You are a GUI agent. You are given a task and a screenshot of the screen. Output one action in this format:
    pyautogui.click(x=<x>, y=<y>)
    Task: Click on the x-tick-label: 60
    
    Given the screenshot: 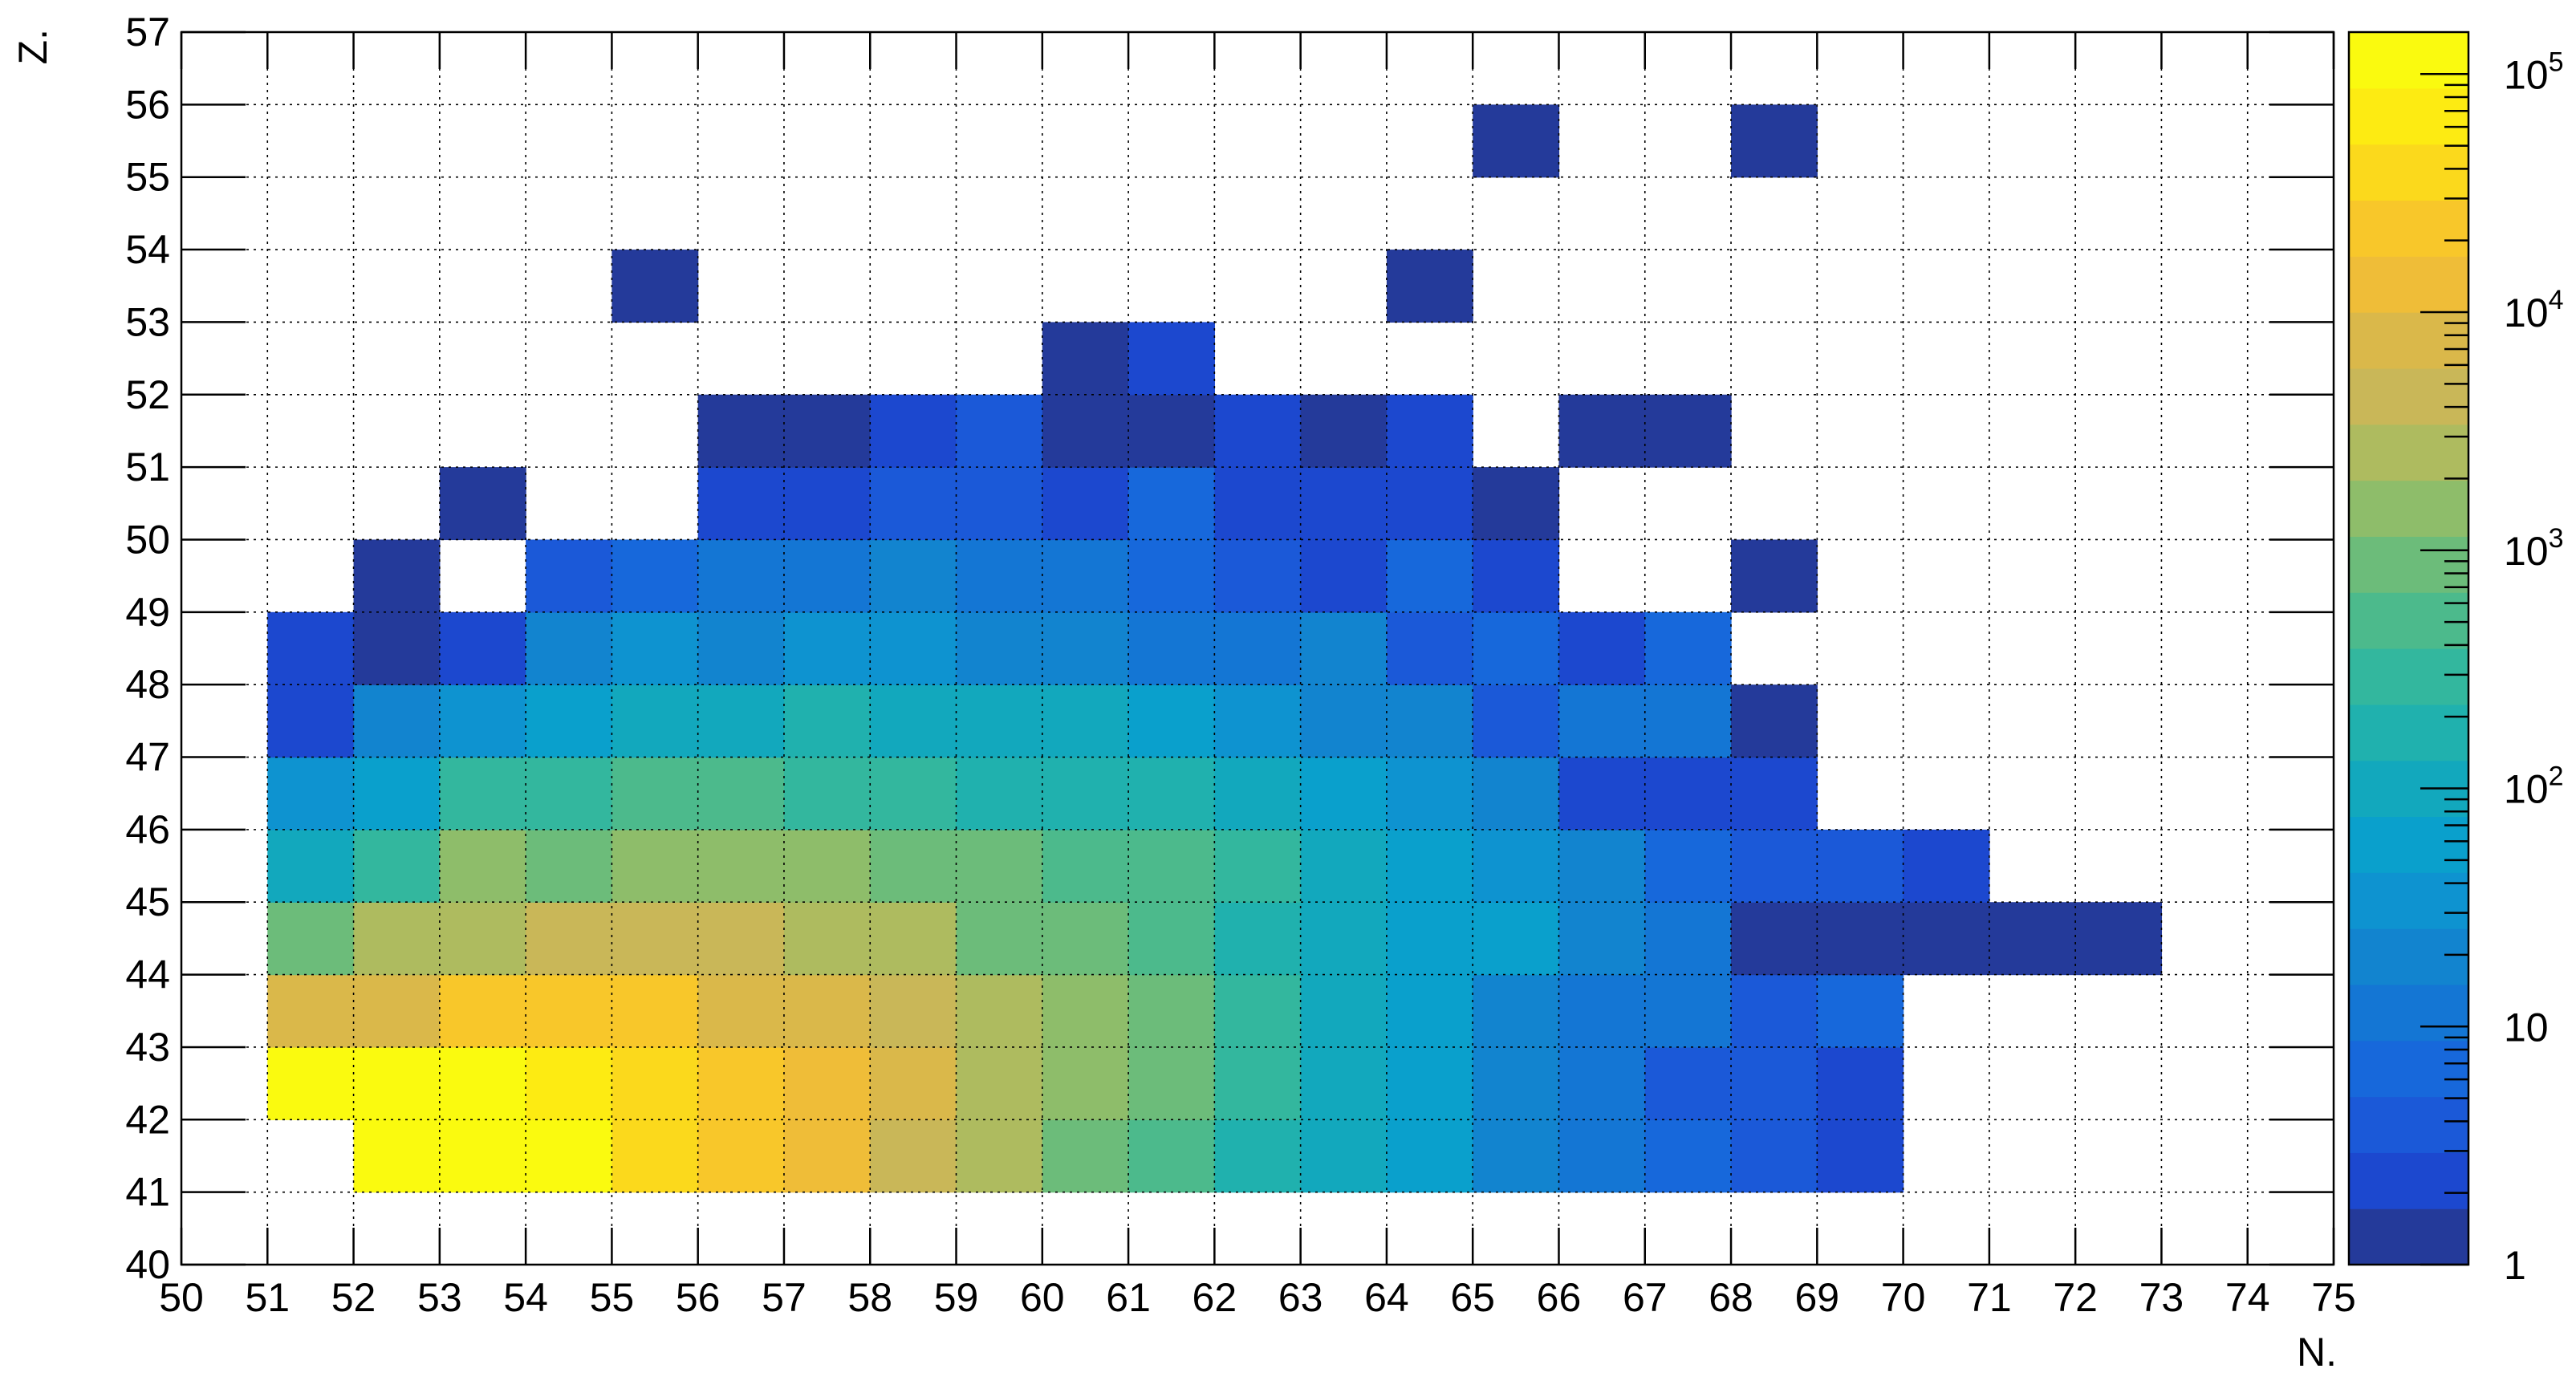 What is the action you would take?
    pyautogui.click(x=1042, y=1297)
    